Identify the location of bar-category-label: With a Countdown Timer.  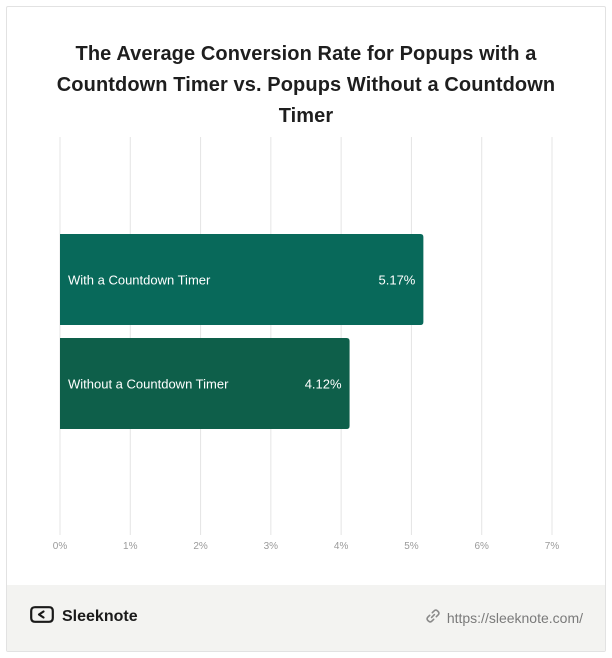
(139, 280).